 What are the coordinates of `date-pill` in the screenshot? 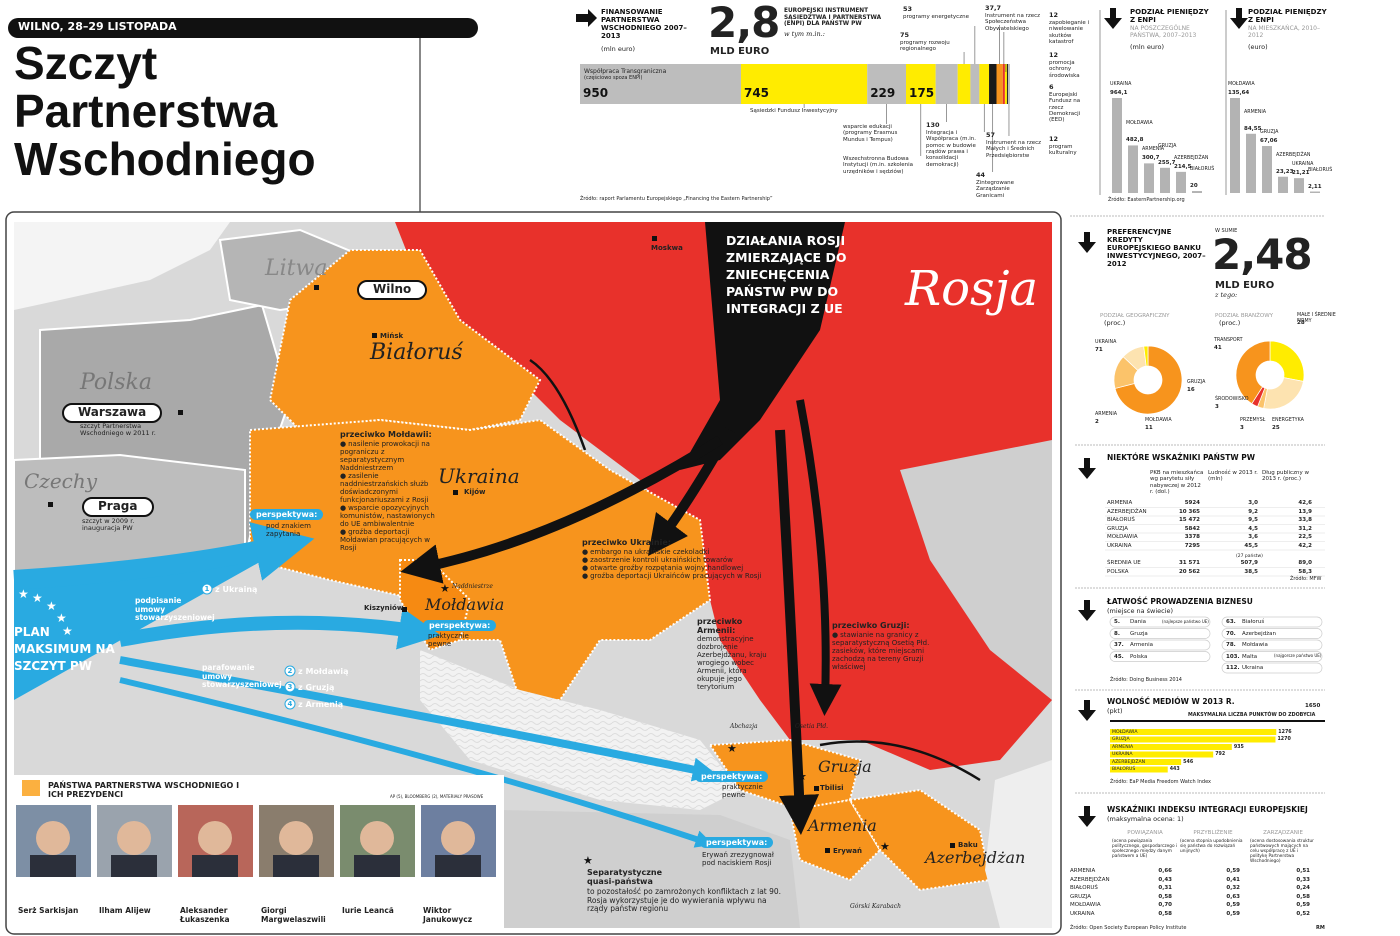 It's located at (243, 28).